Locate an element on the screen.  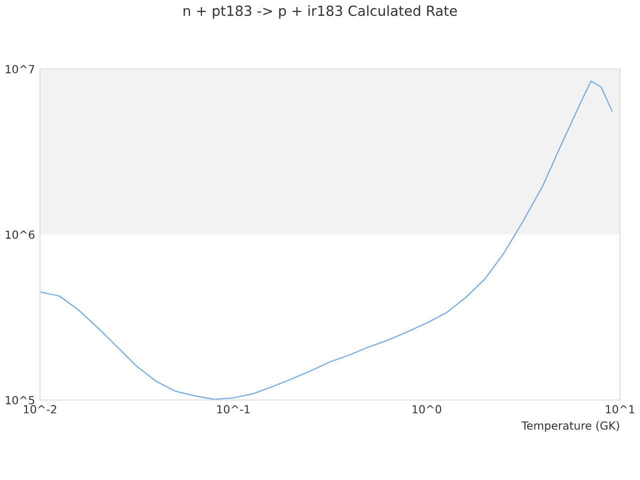
y-tick-label: 10^6 is located at coordinates (20, 234).